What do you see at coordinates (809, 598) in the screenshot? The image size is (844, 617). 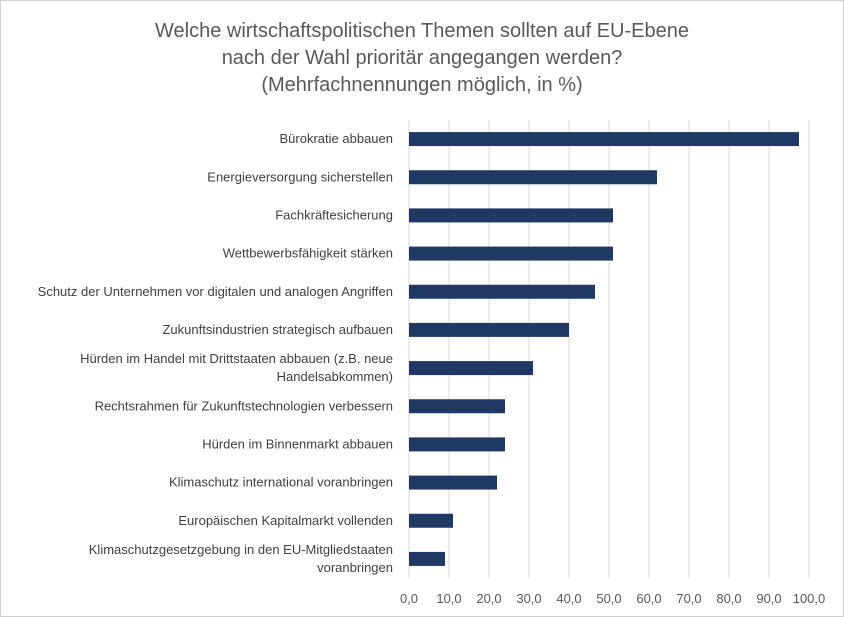 I see `x-tick-label: 100,0` at bounding box center [809, 598].